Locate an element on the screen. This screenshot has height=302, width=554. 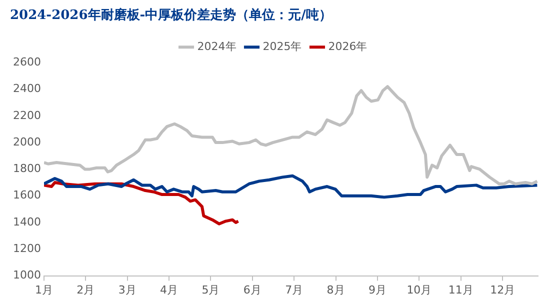
x-tick-label: 7月 is located at coordinates (294, 289).